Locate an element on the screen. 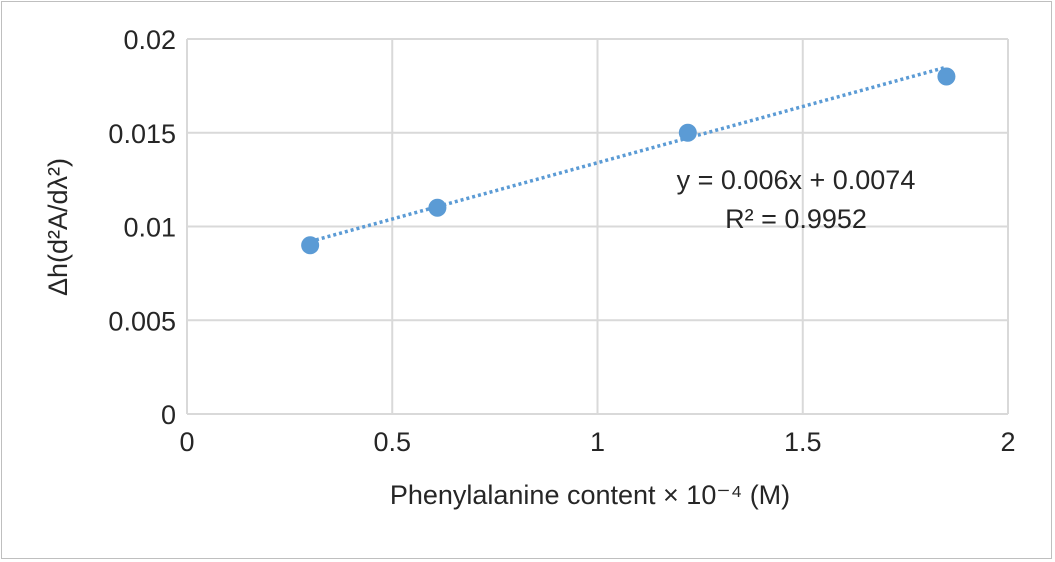 The width and height of the screenshot is (1055, 562). y-axis-title: Δh(d²A/dλ²) is located at coordinates (58, 227).